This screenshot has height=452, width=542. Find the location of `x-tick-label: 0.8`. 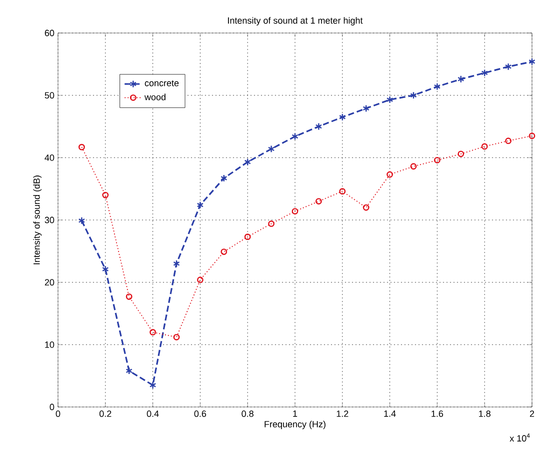

x-tick-label: 0.8 is located at coordinates (248, 413).